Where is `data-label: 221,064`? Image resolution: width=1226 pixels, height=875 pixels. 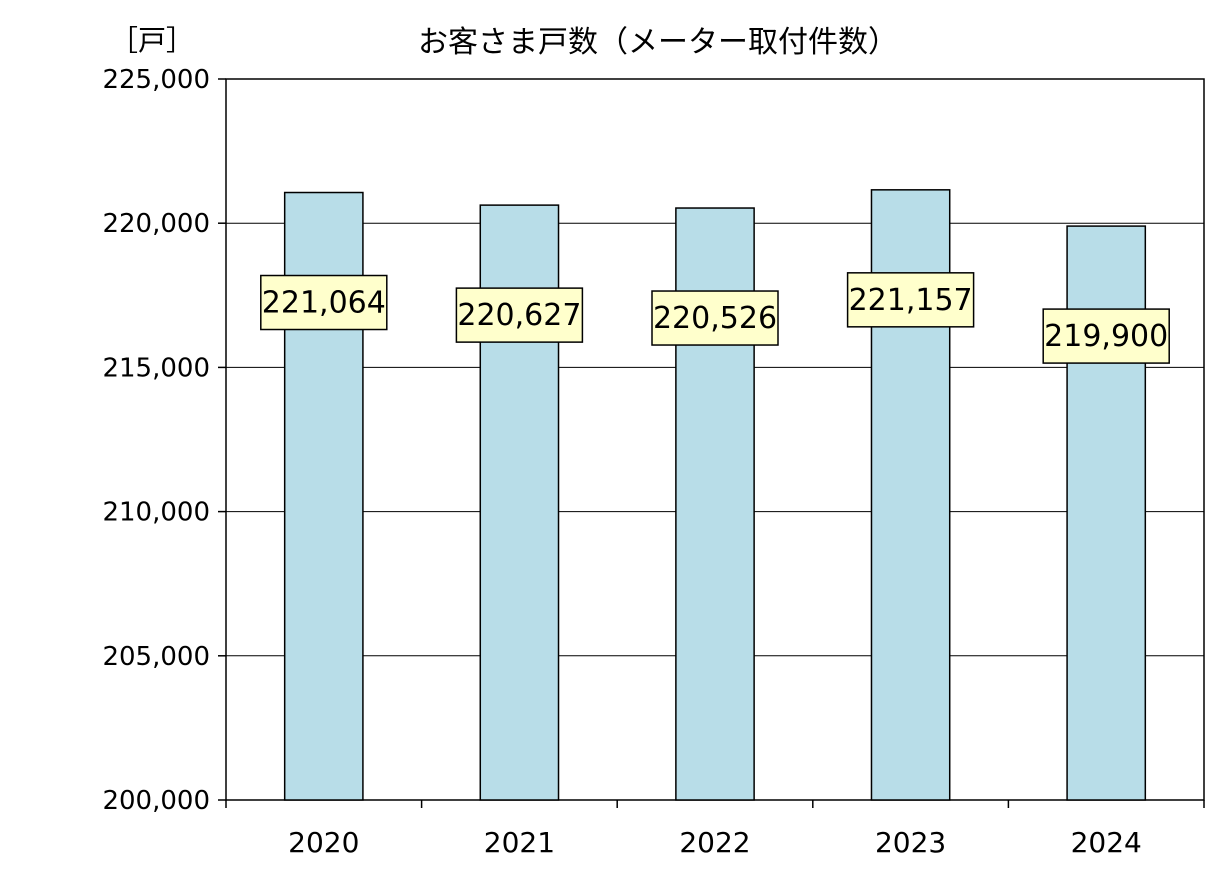
data-label: 221,064 is located at coordinates (324, 303).